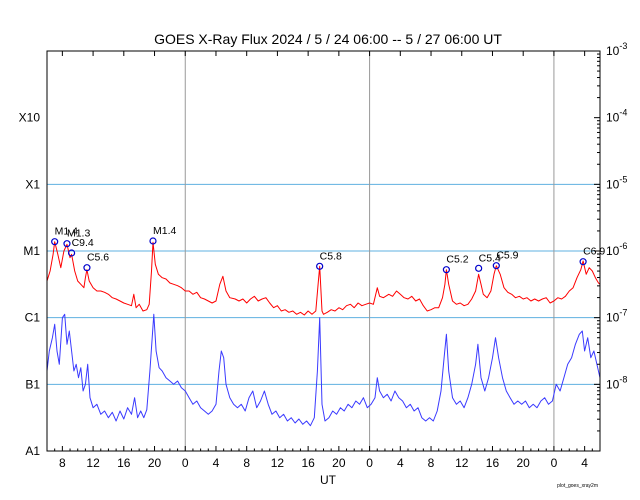  Describe the element at coordinates (32, 184) in the screenshot. I see `class-label: X1` at that location.